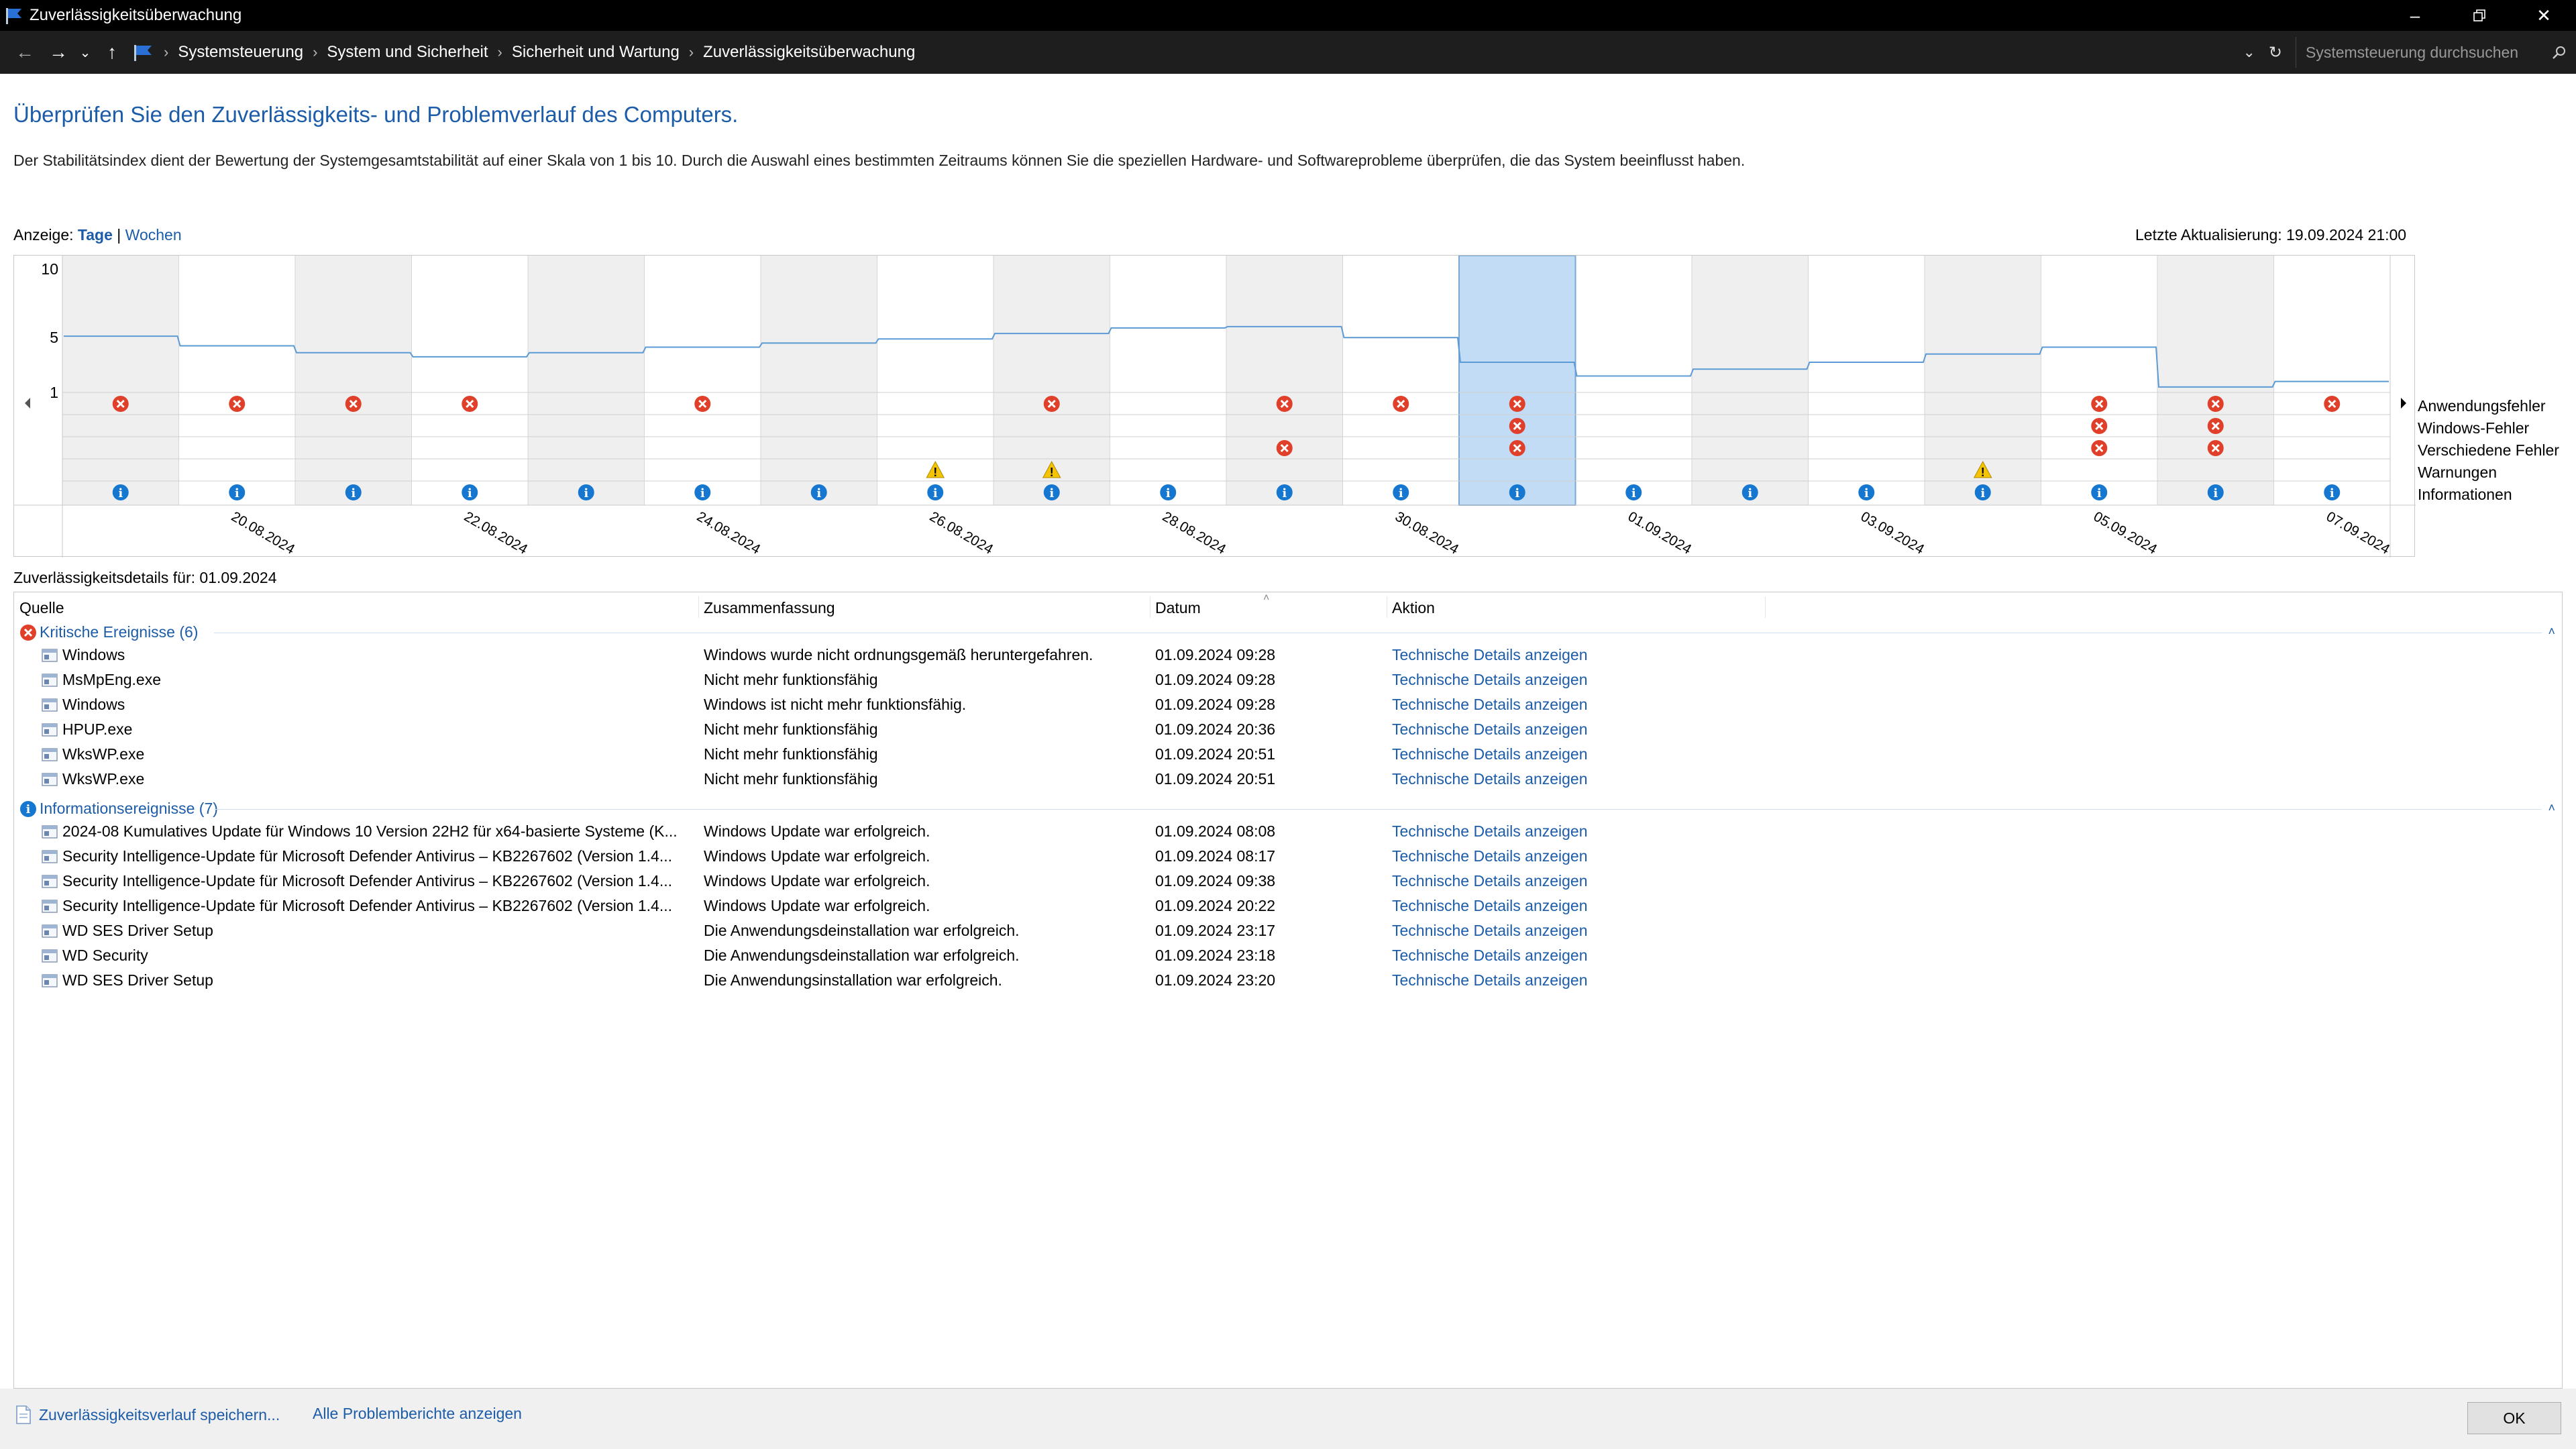 The image size is (2576, 1449). I want to click on group-title: Kritische Ereignisse (6), so click(119, 632).